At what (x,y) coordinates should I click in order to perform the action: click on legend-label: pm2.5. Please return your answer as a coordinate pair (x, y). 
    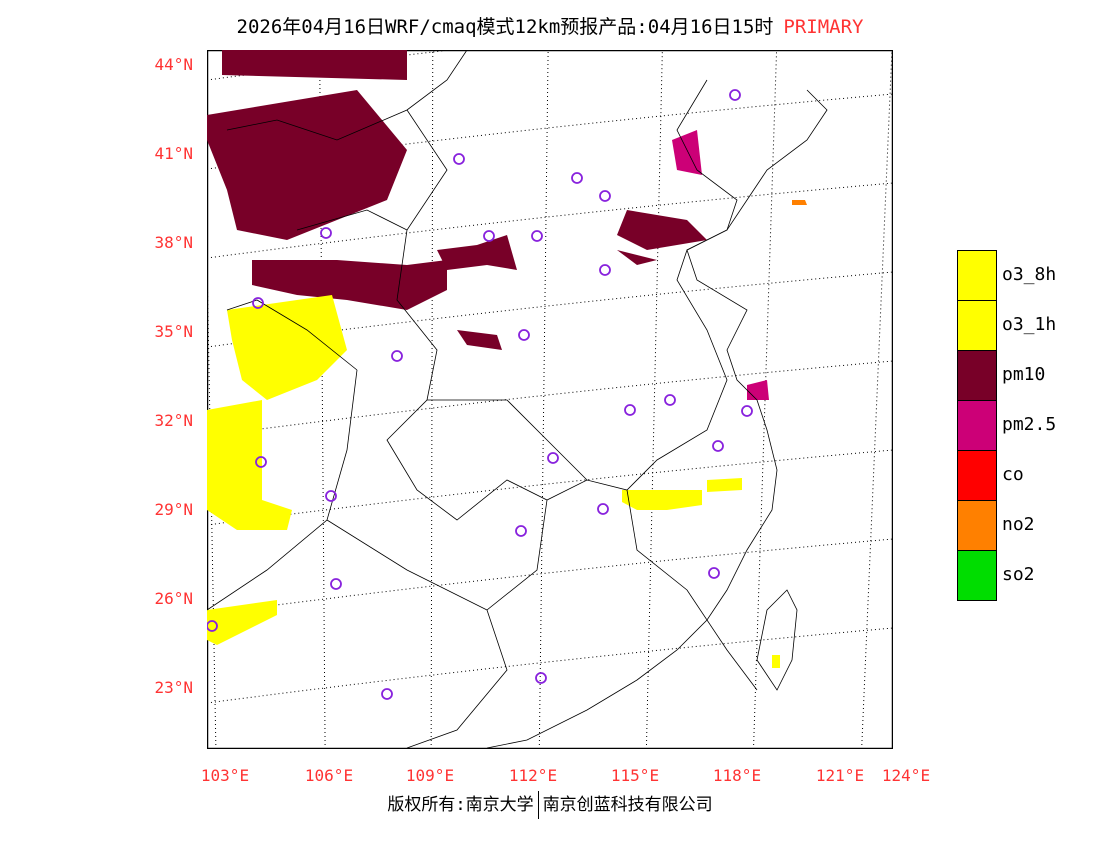
    Looking at the image, I should click on (1029, 424).